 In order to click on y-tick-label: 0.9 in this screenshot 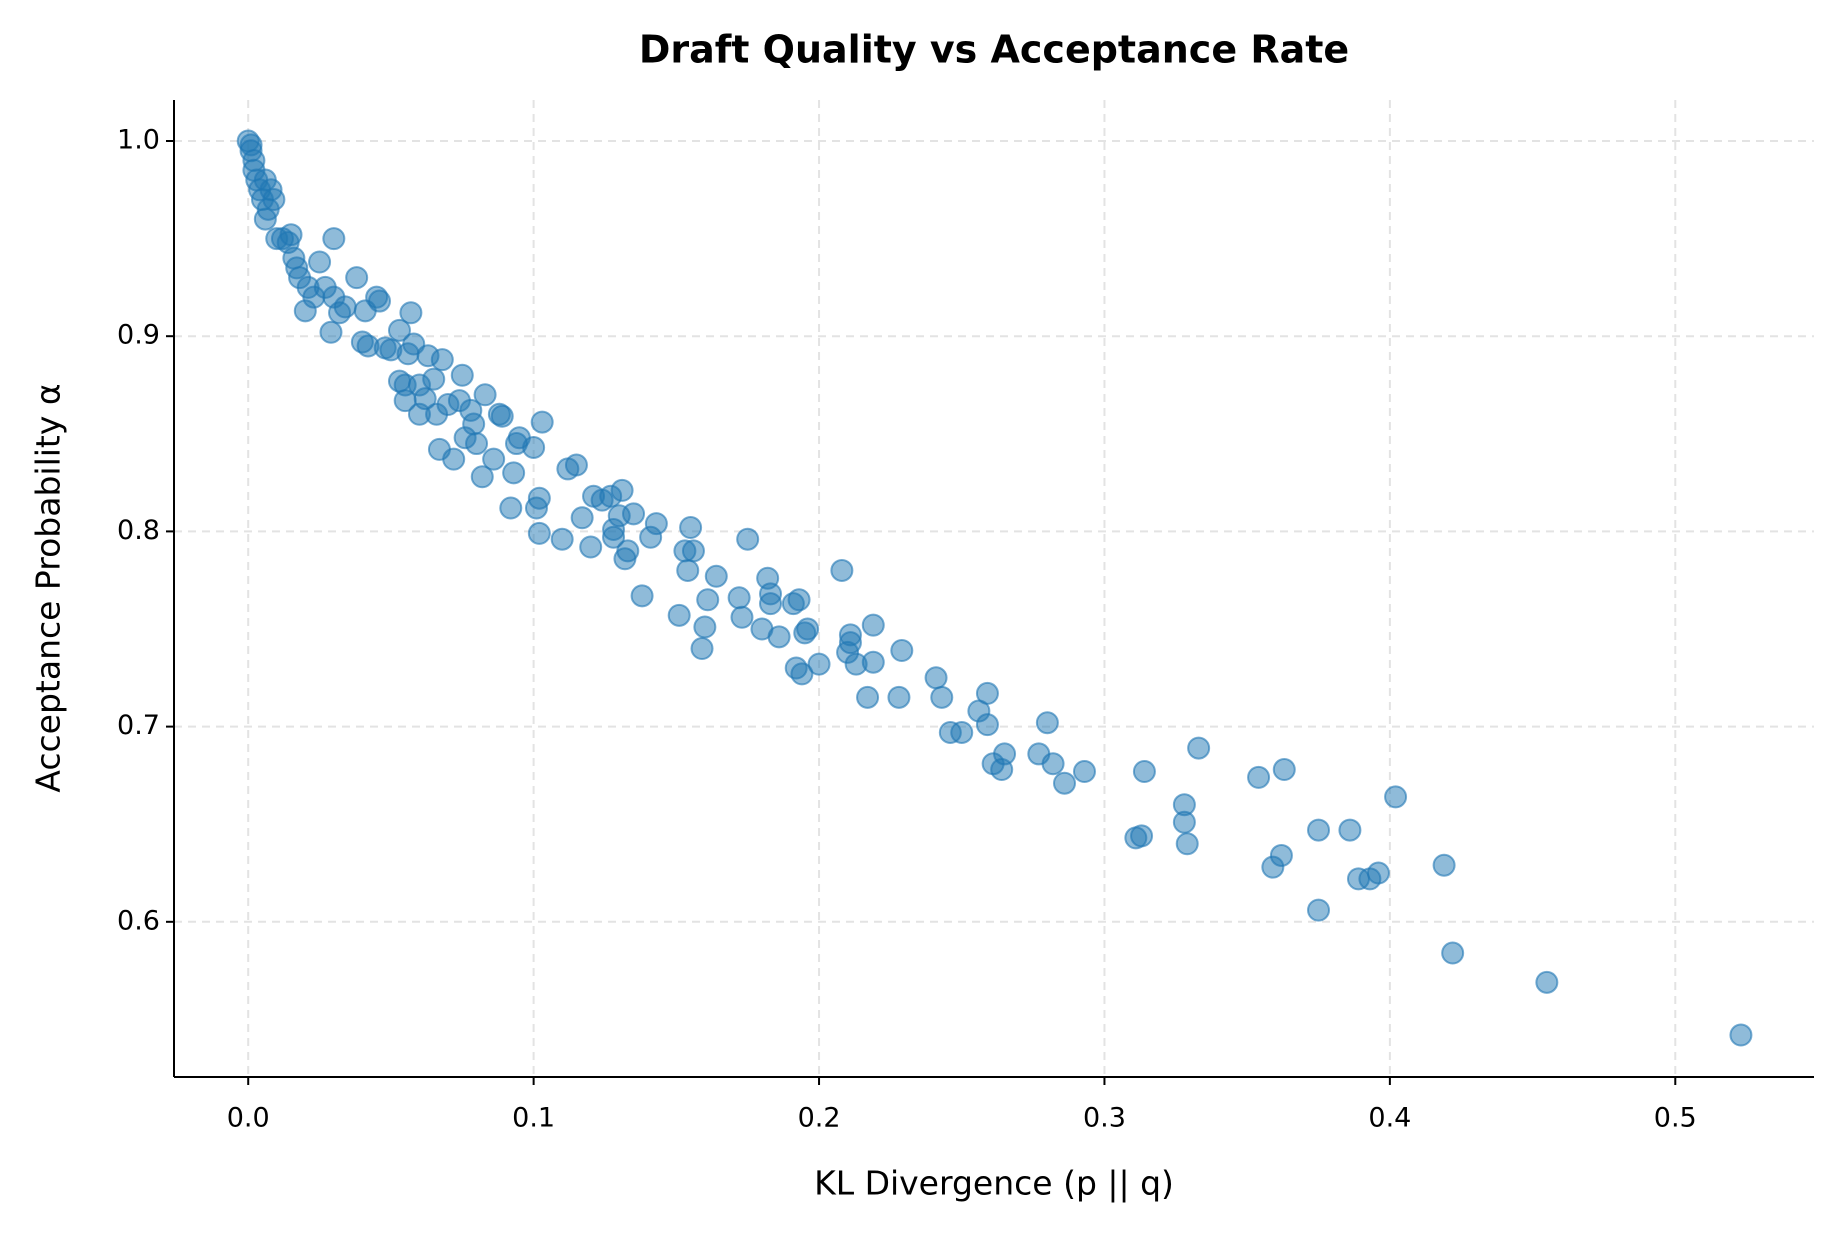, I will do `click(138, 335)`.